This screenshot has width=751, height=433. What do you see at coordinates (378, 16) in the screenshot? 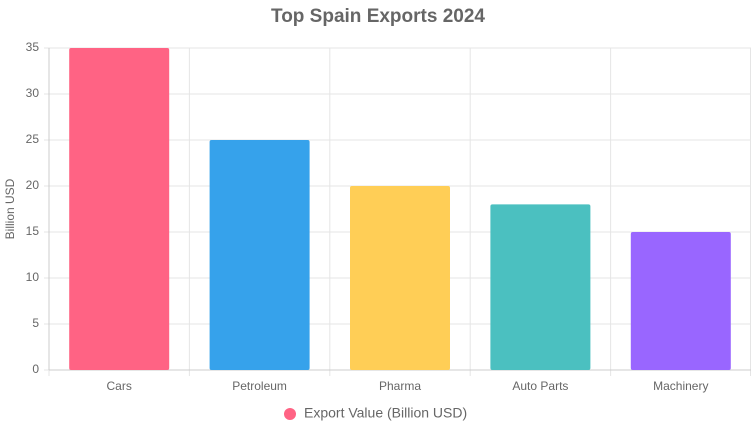
I see `chart-title: Top Spain Exports 2024` at bounding box center [378, 16].